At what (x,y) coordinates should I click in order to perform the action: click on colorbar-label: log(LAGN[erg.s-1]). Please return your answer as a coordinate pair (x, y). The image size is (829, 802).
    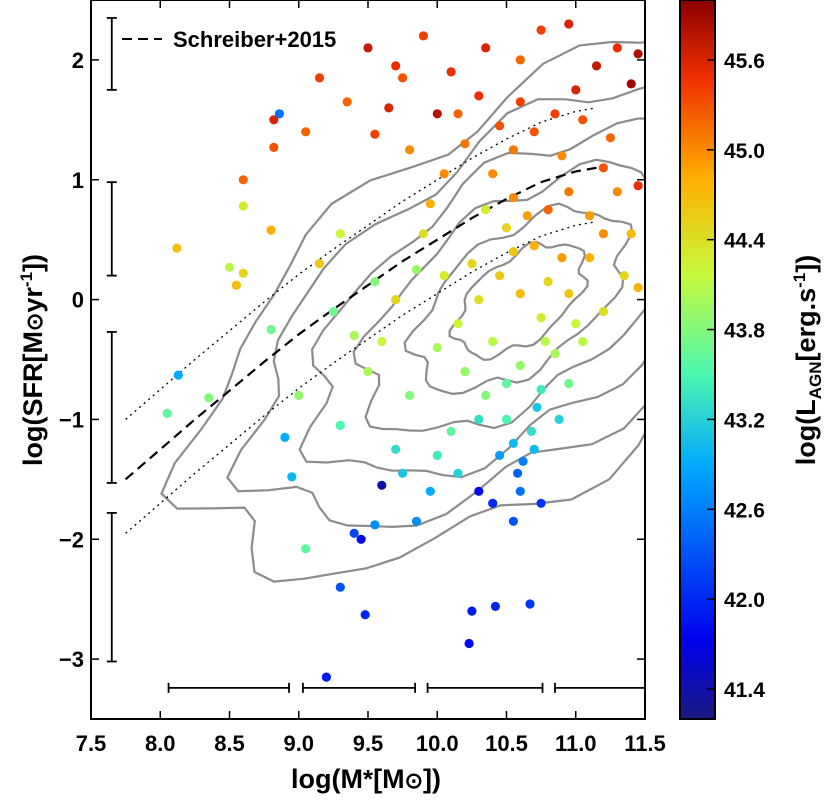
    Looking at the image, I should click on (807, 360).